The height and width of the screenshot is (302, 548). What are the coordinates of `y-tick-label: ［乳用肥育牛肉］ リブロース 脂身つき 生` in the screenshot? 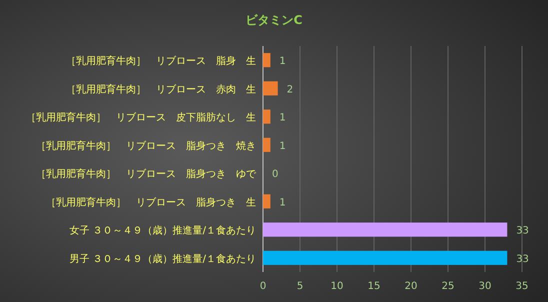 It's located at (151, 202).